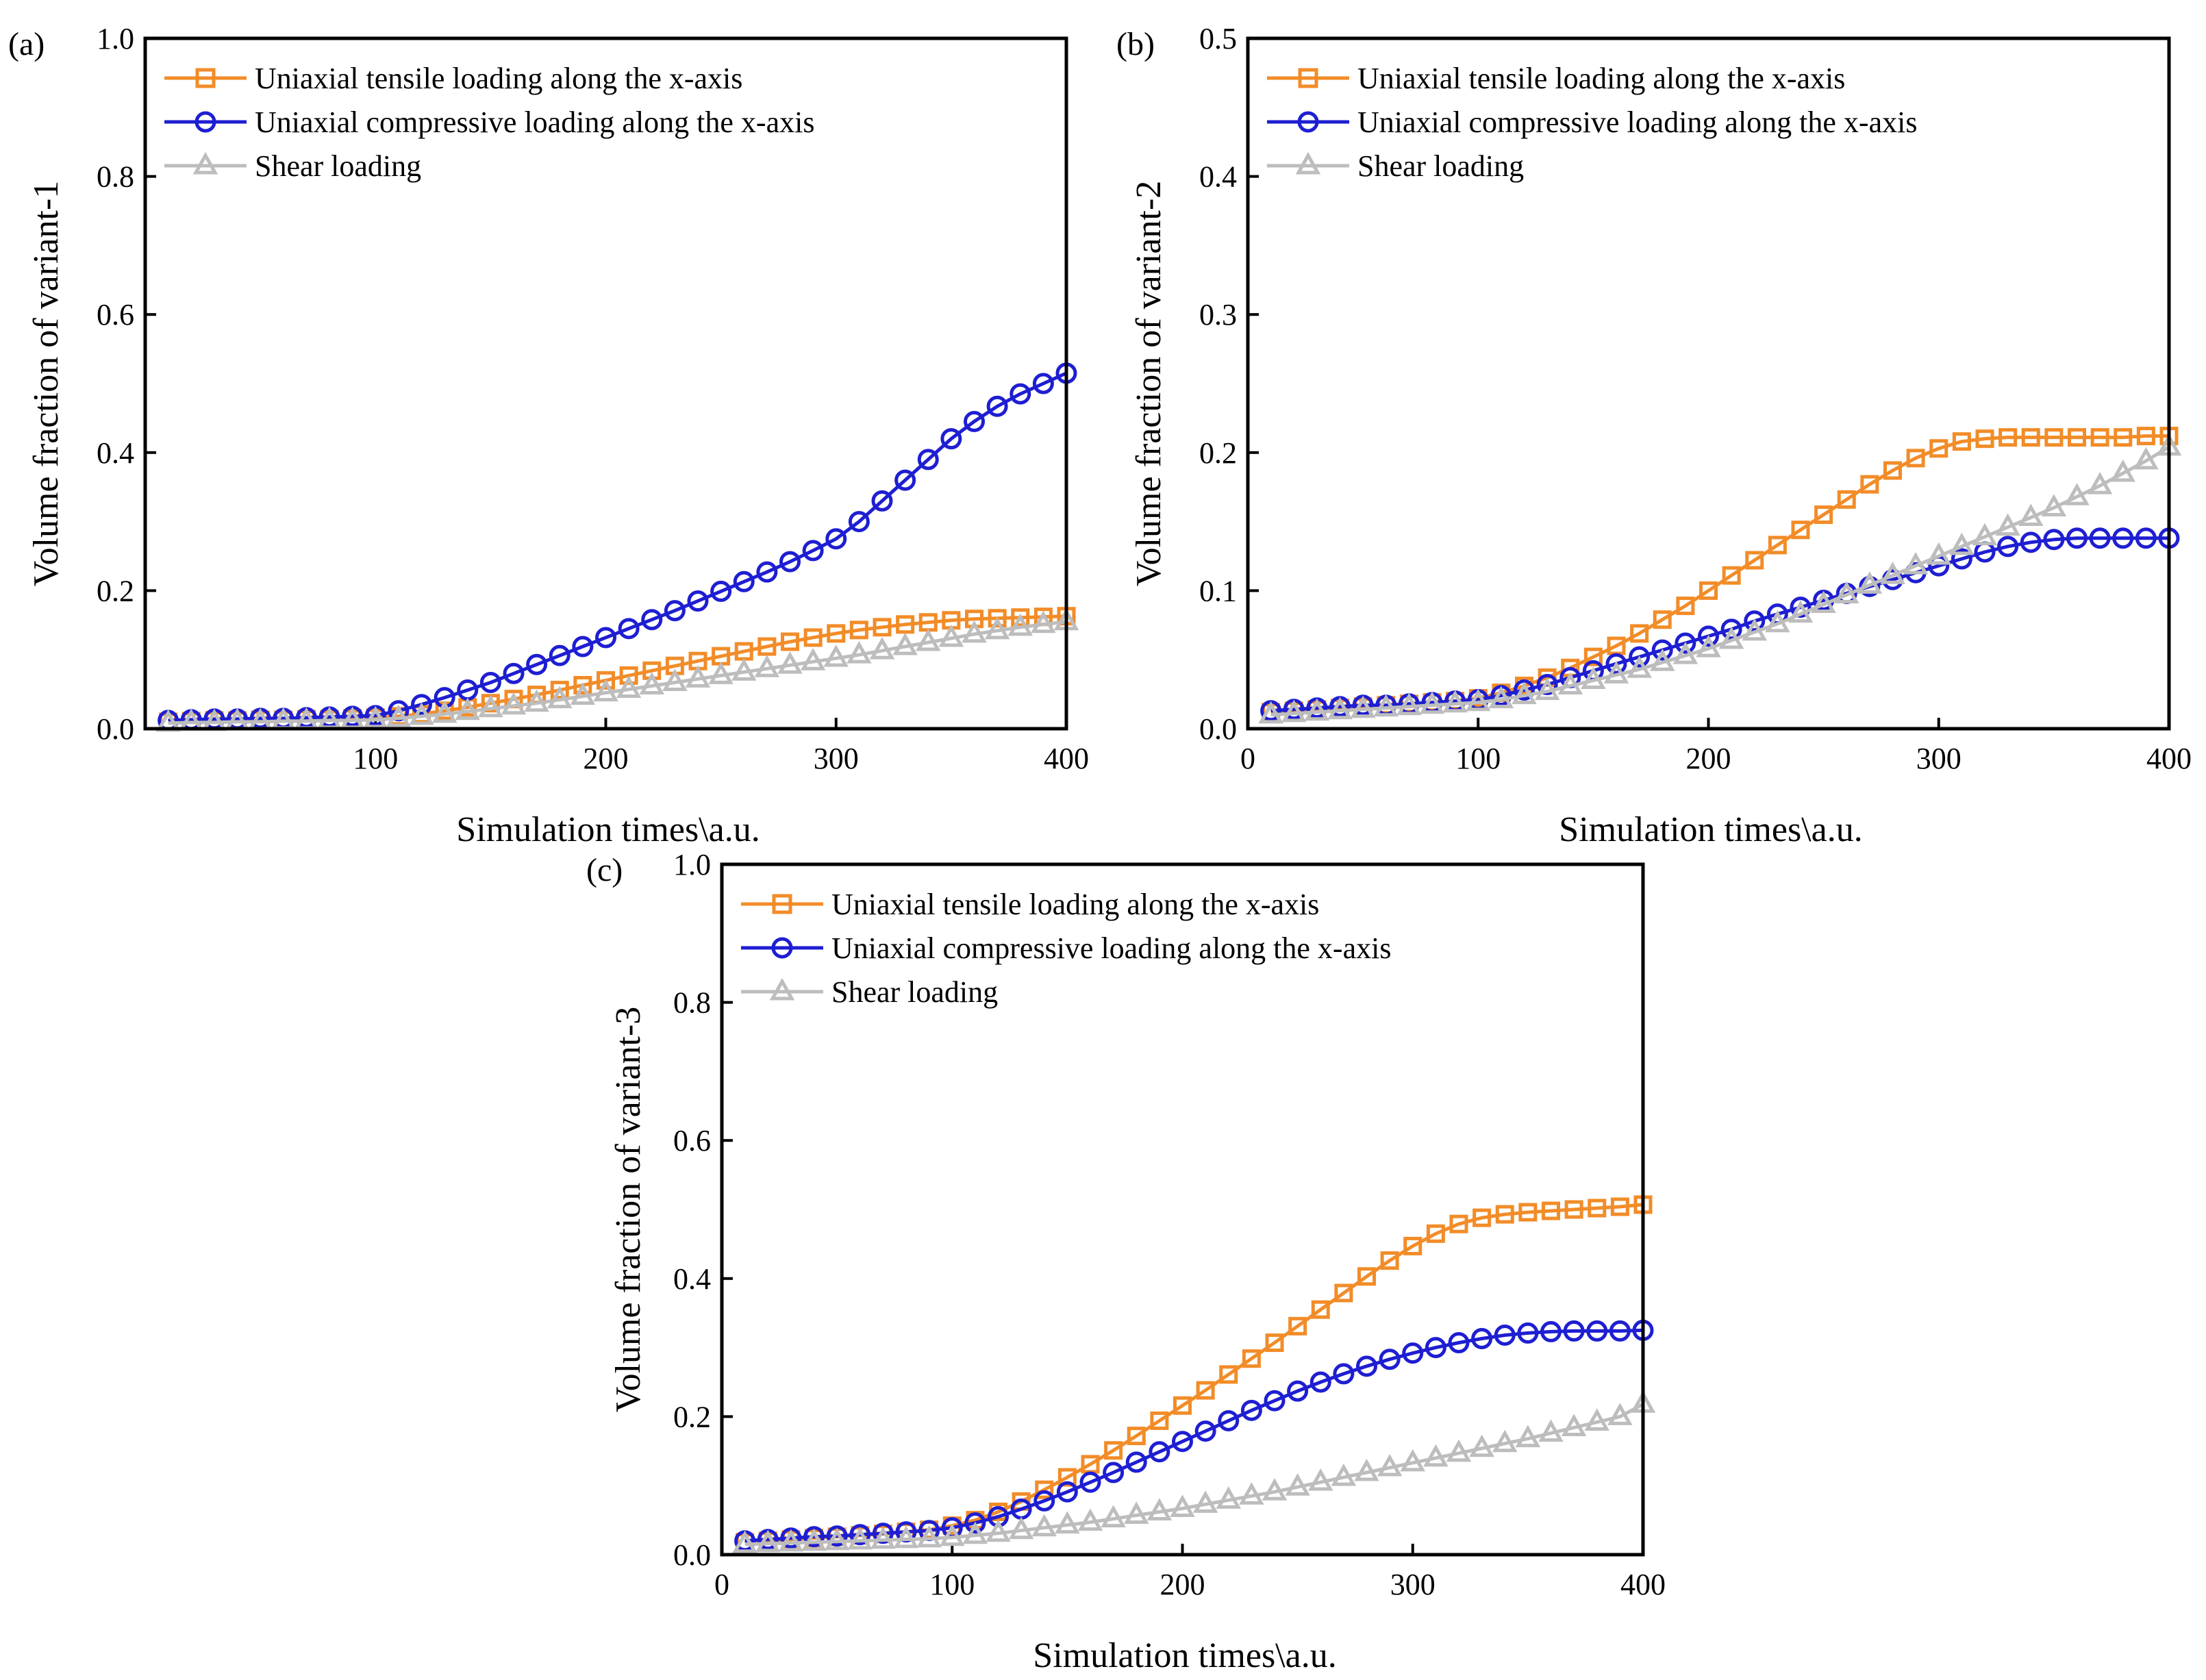 This screenshot has height=1680, width=2206. I want to click on y-axis-title: Volume fraction of variant-2, so click(1148, 384).